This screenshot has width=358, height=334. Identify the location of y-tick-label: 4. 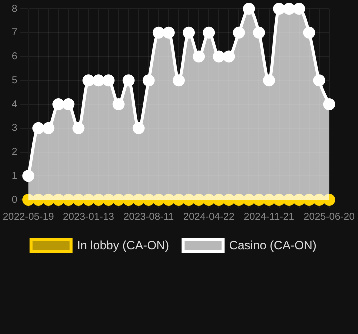
(15, 104).